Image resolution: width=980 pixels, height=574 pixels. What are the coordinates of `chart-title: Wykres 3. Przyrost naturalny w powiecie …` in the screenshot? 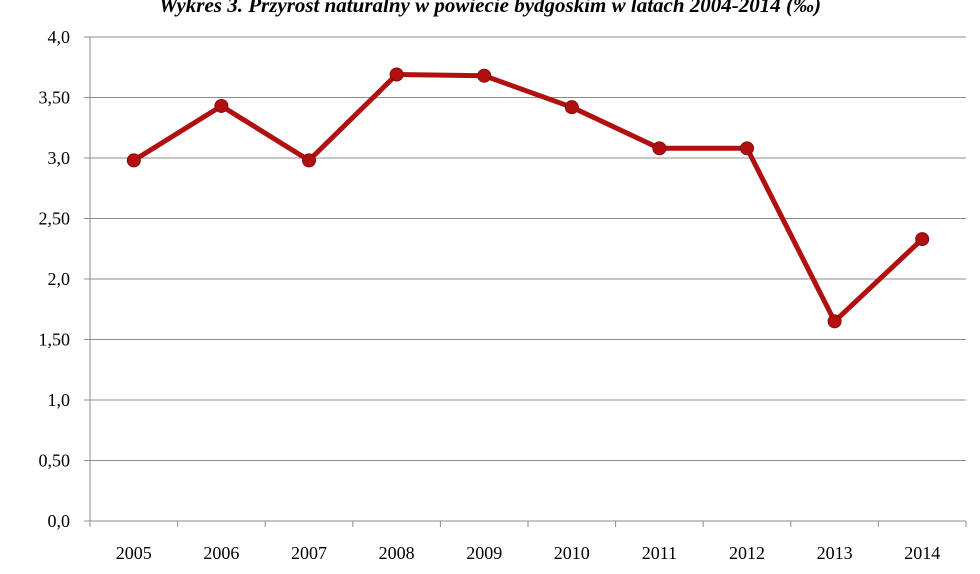 It's located at (490, 8).